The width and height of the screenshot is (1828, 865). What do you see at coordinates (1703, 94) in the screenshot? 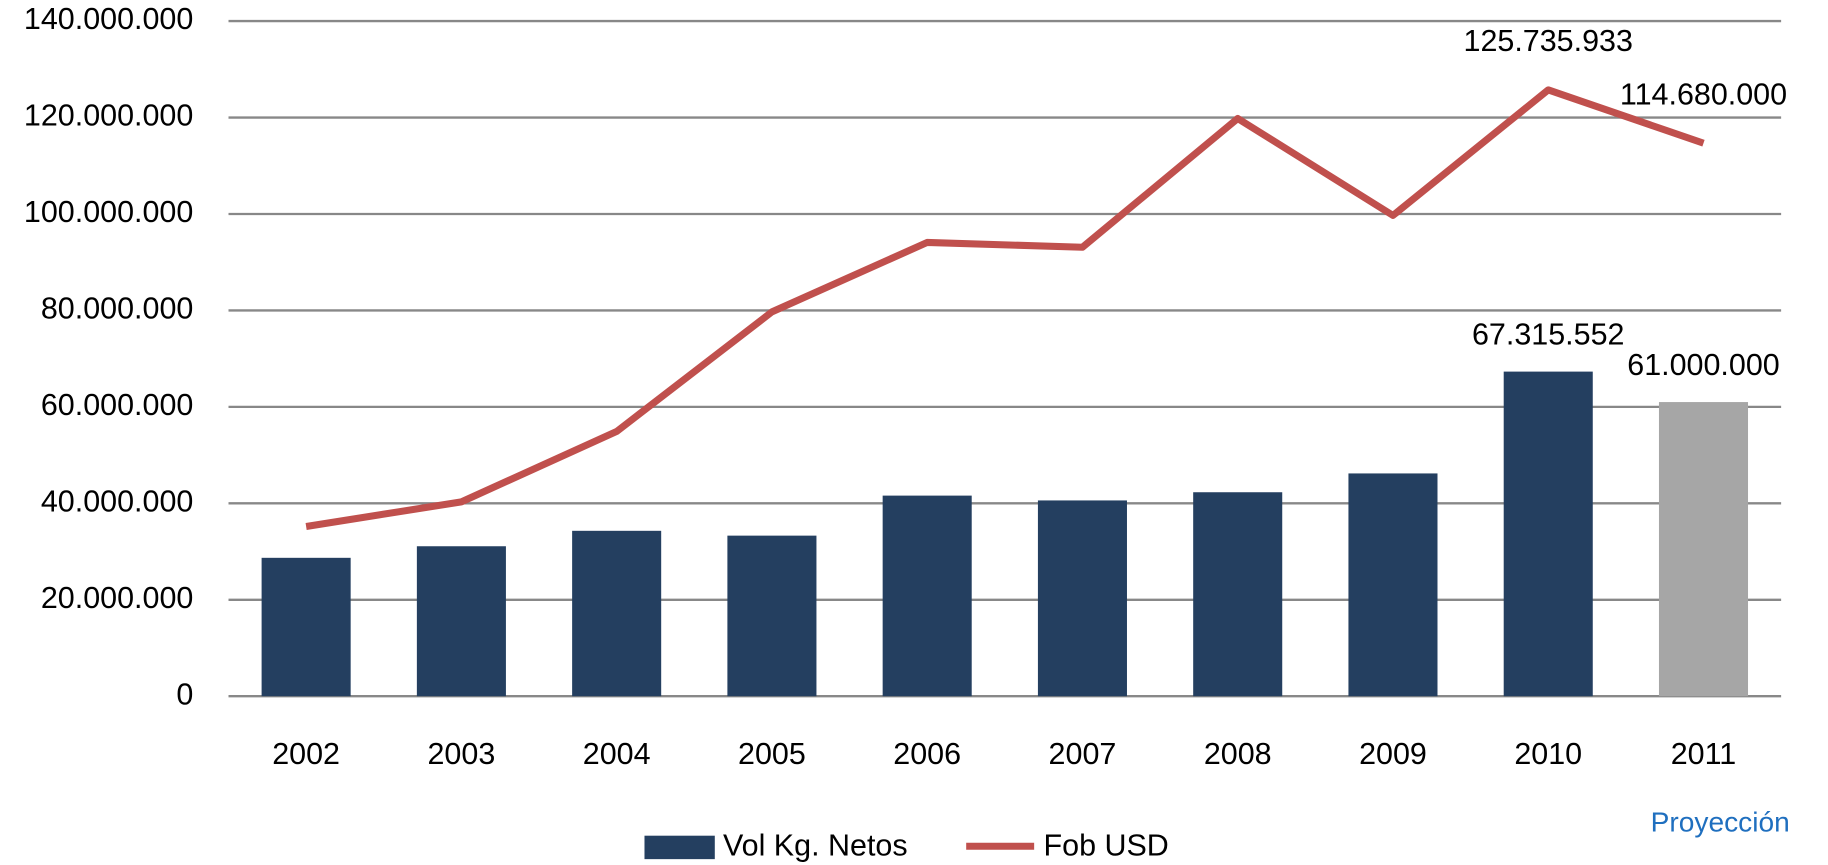
I see `data-label: 114.680.000` at bounding box center [1703, 94].